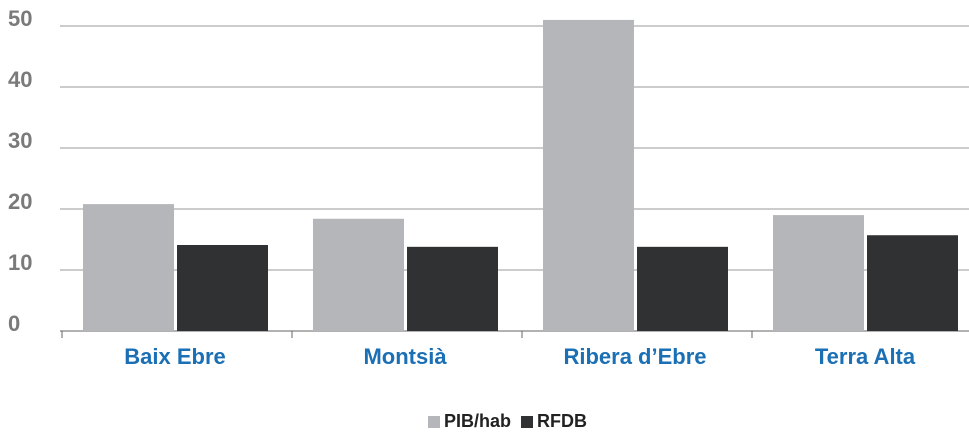  Describe the element at coordinates (562, 421) in the screenshot. I see `legend-label: RFDB` at that location.